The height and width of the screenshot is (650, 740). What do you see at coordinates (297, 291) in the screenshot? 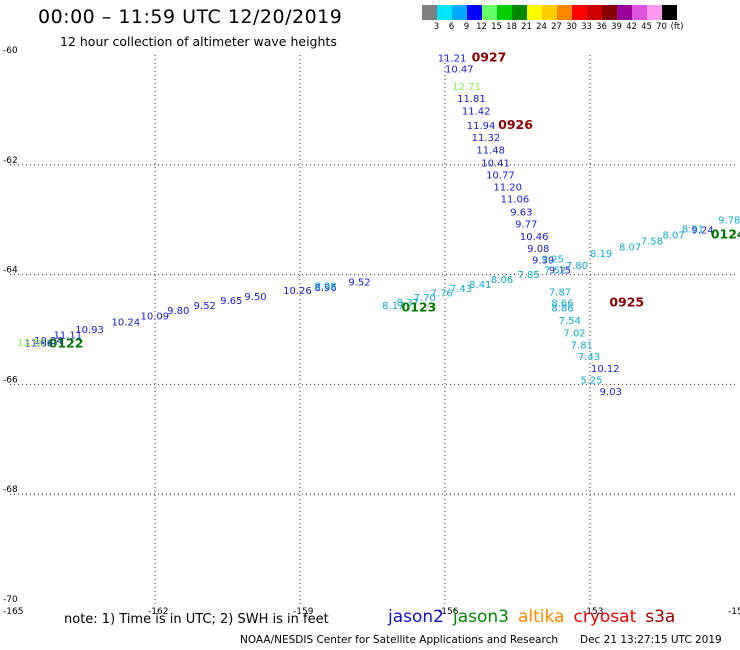
I see `wave-height-value: 10.26` at bounding box center [297, 291].